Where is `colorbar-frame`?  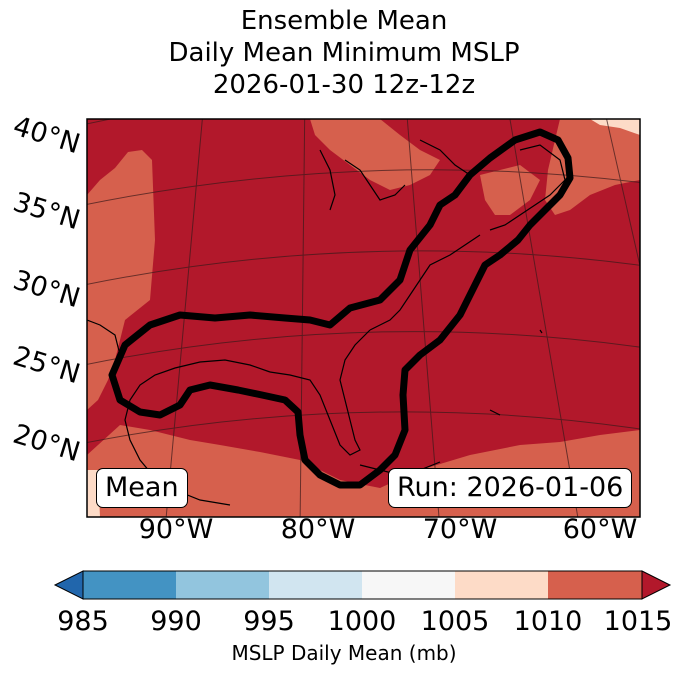
colorbar-frame is located at coordinates (362, 585).